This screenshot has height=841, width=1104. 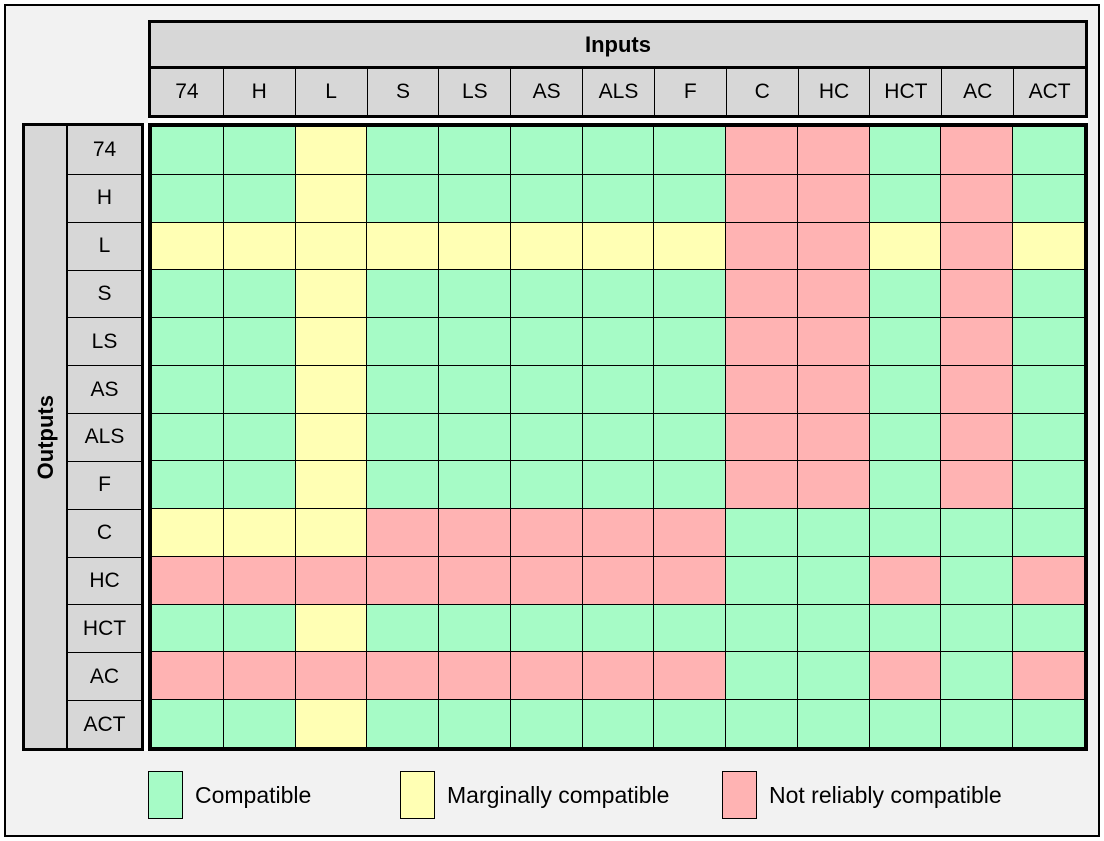 I want to click on matrix-cell-C-ACT, so click(x=1048, y=532).